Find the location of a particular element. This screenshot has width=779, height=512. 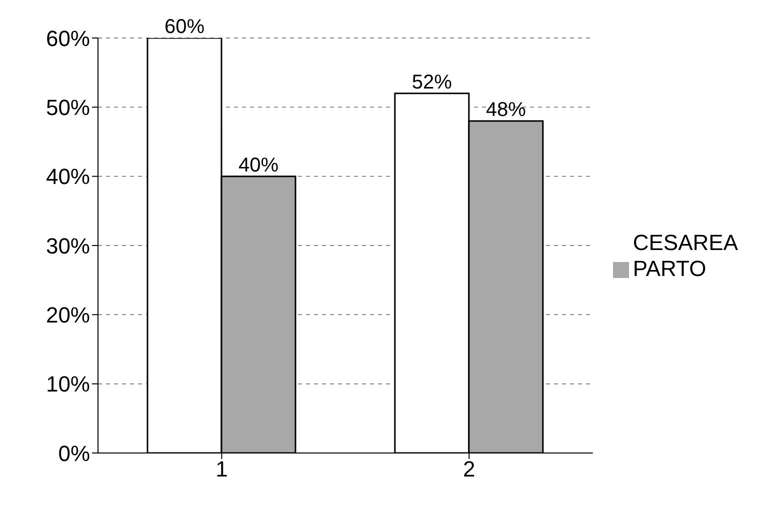

data-label: 60% is located at coordinates (184, 27).